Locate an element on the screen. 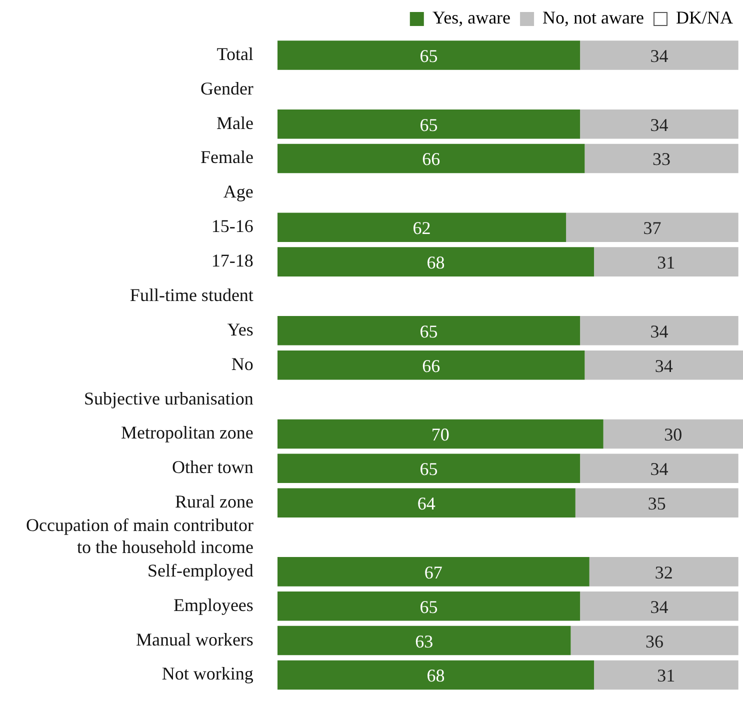 The height and width of the screenshot is (719, 743). y-tick-label: 17-18 is located at coordinates (232, 260).